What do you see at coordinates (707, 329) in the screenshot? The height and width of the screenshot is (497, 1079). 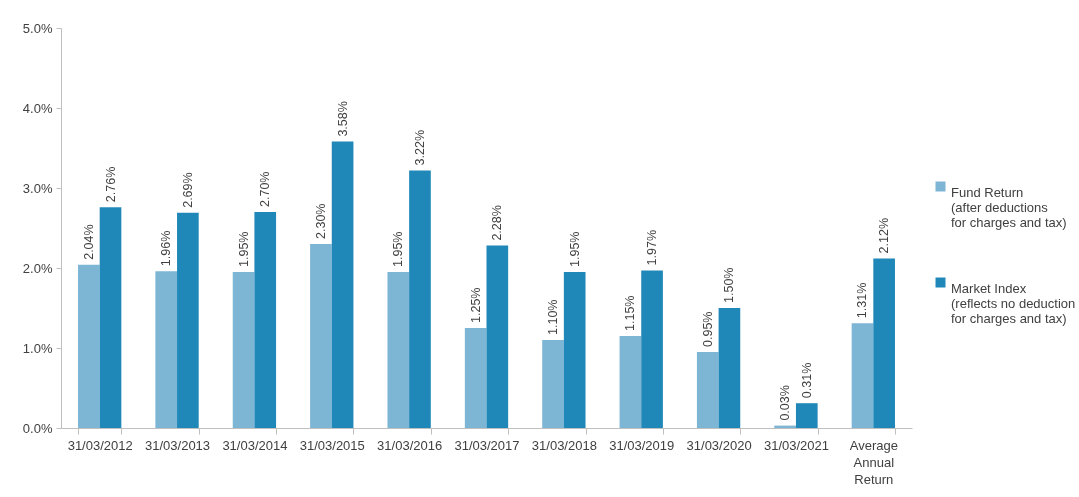 I see `data-label: 0.95%` at bounding box center [707, 329].